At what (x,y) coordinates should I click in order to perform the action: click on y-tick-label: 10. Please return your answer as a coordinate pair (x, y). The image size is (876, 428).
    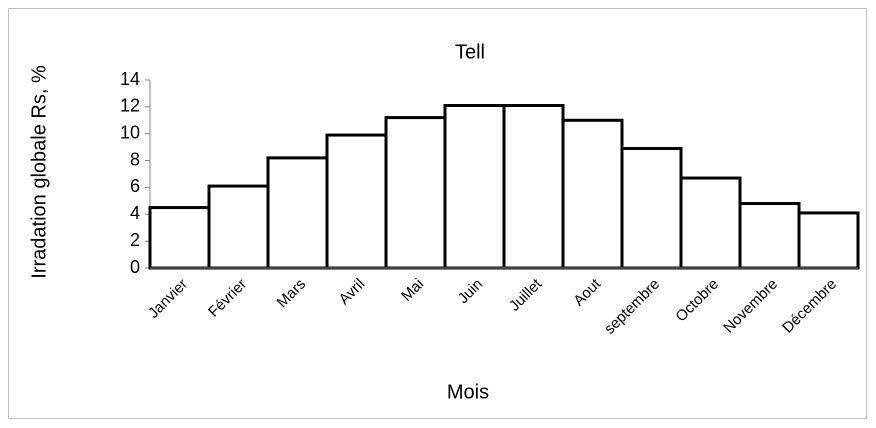
    Looking at the image, I should click on (130, 132).